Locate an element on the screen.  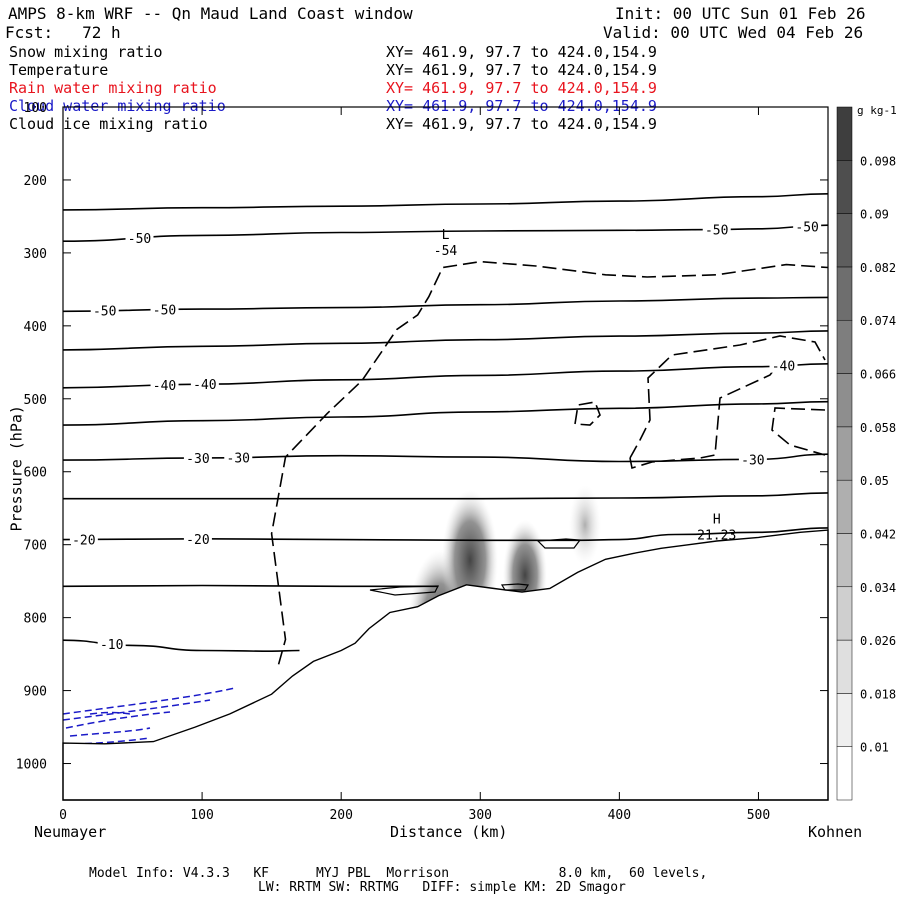
x-left-endpoint: Neumayer is located at coordinates (70, 832).